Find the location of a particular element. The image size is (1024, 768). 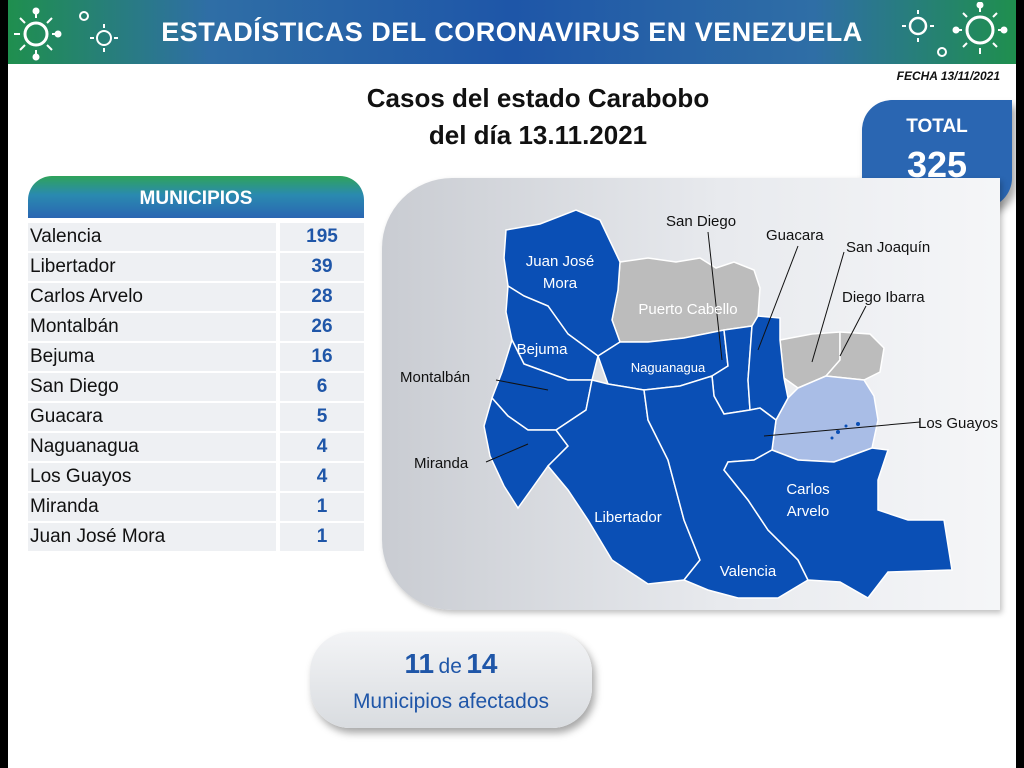

municipio-name: Naguanagua is located at coordinates (152, 447).